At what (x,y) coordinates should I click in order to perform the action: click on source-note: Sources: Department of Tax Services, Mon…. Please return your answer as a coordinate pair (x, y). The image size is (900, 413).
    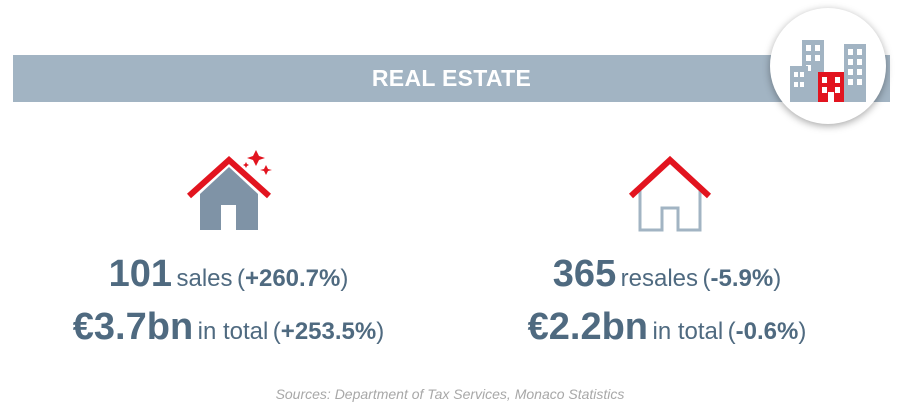
    Looking at the image, I should click on (450, 394).